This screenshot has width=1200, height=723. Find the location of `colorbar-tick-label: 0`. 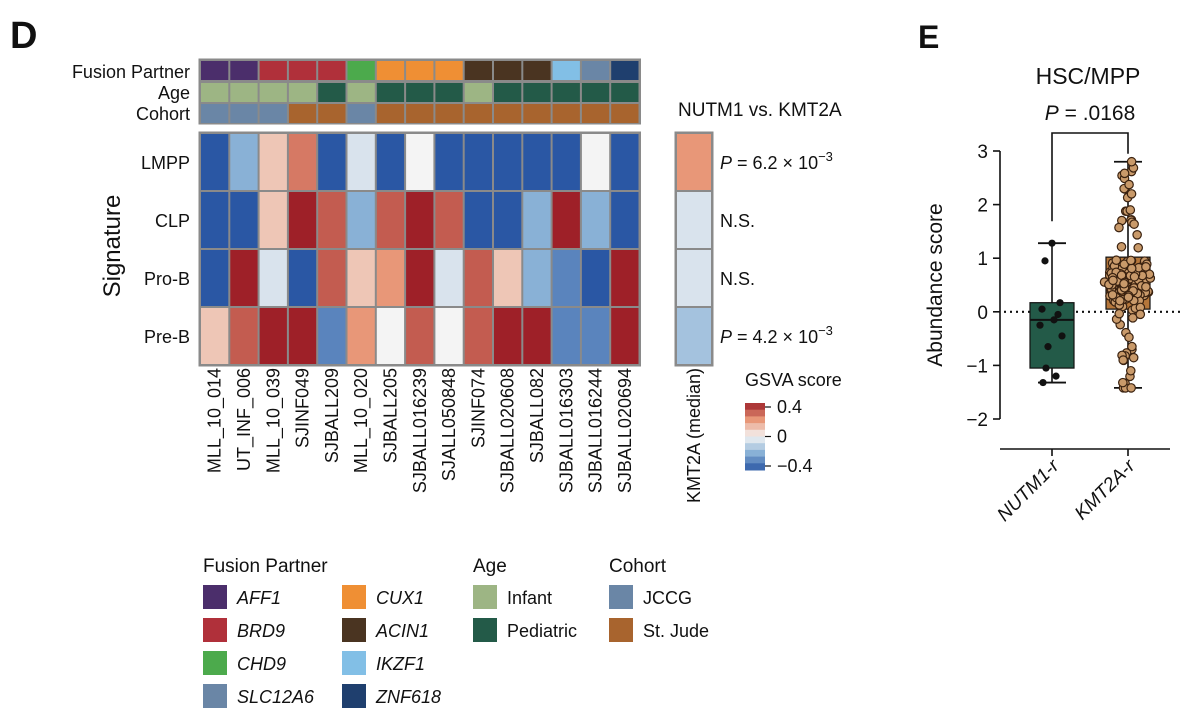

colorbar-tick-label: 0 is located at coordinates (782, 437).